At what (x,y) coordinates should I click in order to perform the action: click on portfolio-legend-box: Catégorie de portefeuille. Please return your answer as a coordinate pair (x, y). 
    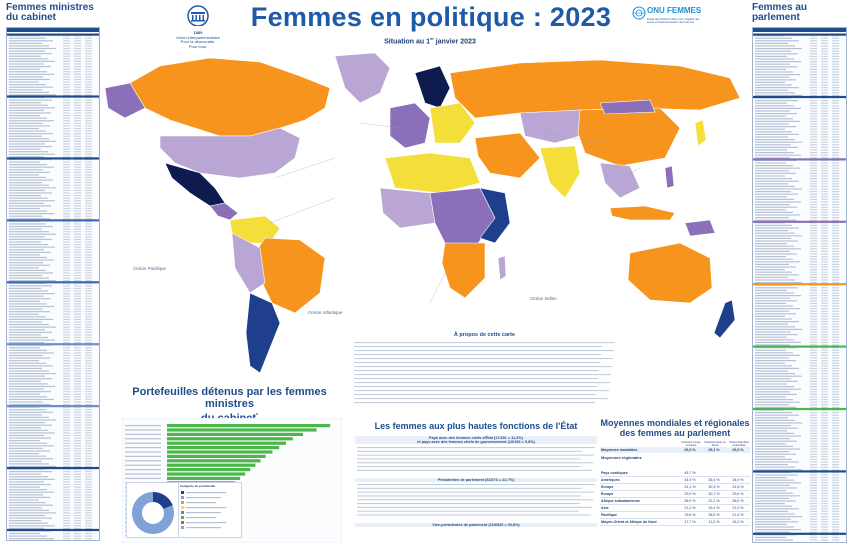
    Looking at the image, I should click on (210, 510).